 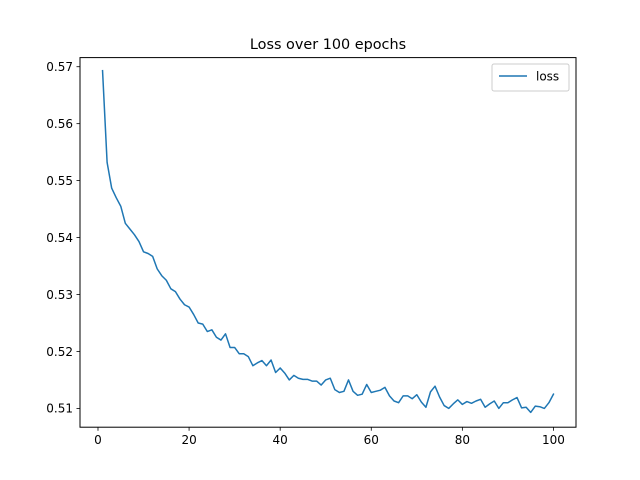 What do you see at coordinates (59, 238) in the screenshot?
I see `y-tick-label: 0.54` at bounding box center [59, 238].